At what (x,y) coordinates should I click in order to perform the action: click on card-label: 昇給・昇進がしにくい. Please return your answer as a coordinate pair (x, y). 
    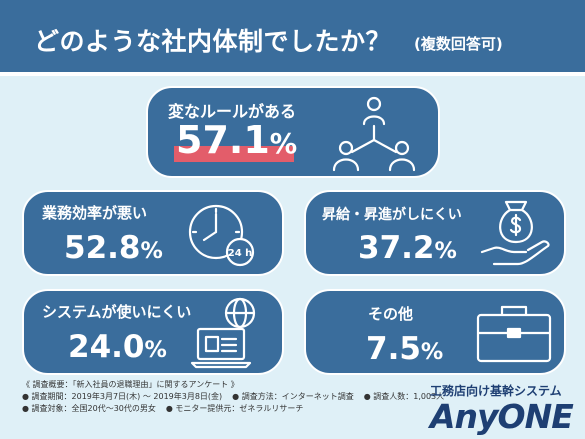
    Looking at the image, I should click on (392, 215).